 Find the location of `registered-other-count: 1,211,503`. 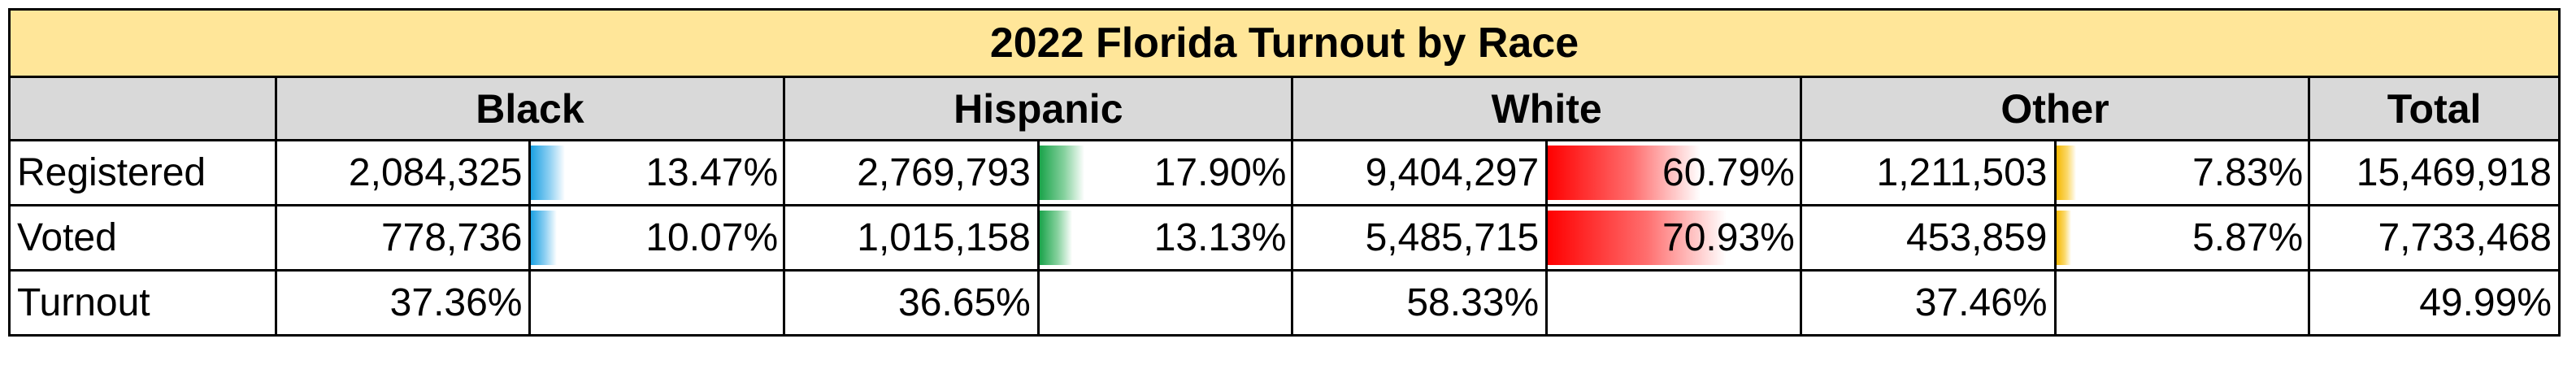

registered-other-count: 1,211,503 is located at coordinates (1928, 172).